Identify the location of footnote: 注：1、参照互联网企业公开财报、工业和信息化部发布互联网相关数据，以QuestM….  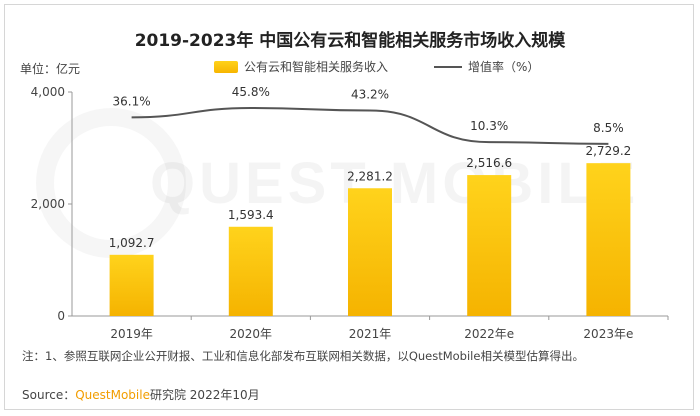
(303, 356).